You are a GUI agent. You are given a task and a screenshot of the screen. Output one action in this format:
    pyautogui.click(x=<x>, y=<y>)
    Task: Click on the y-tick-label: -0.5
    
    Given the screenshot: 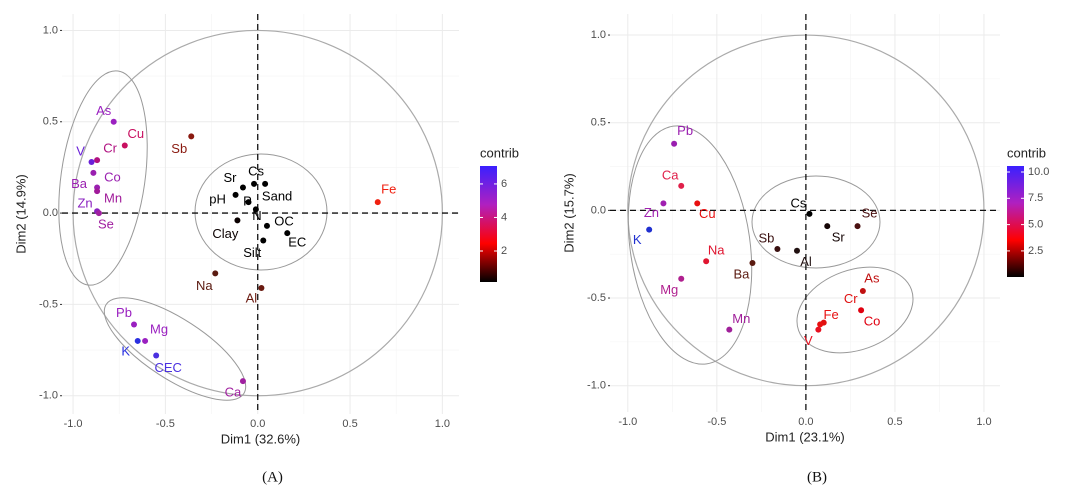 What is the action you would take?
    pyautogui.click(x=596, y=298)
    